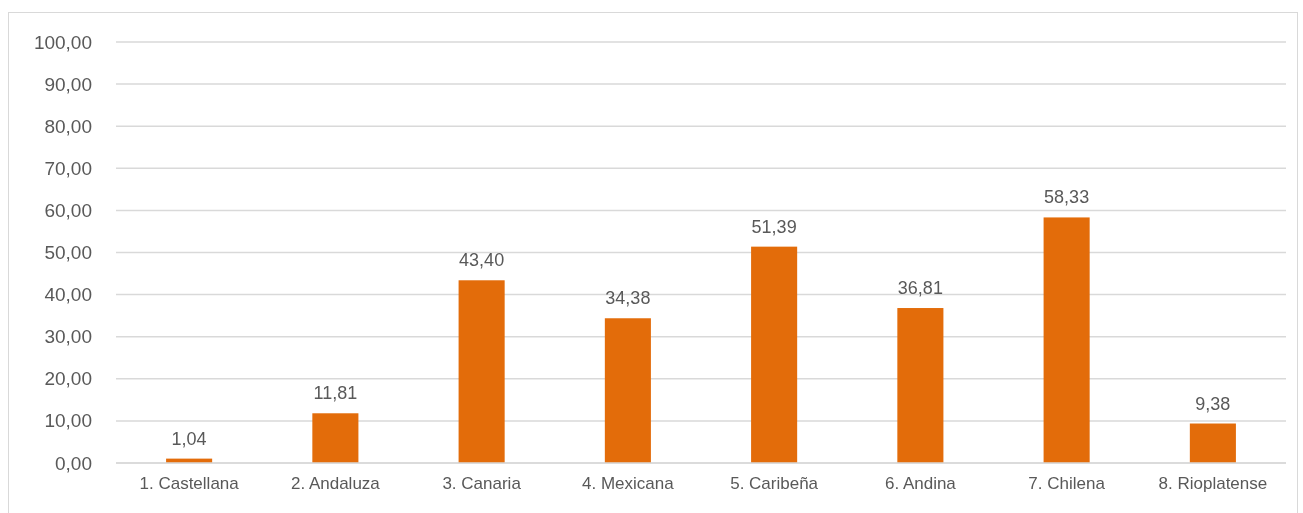 The width and height of the screenshot is (1303, 513). Describe the element at coordinates (68, 168) in the screenshot. I see `y-tick-label: 70,00` at that location.